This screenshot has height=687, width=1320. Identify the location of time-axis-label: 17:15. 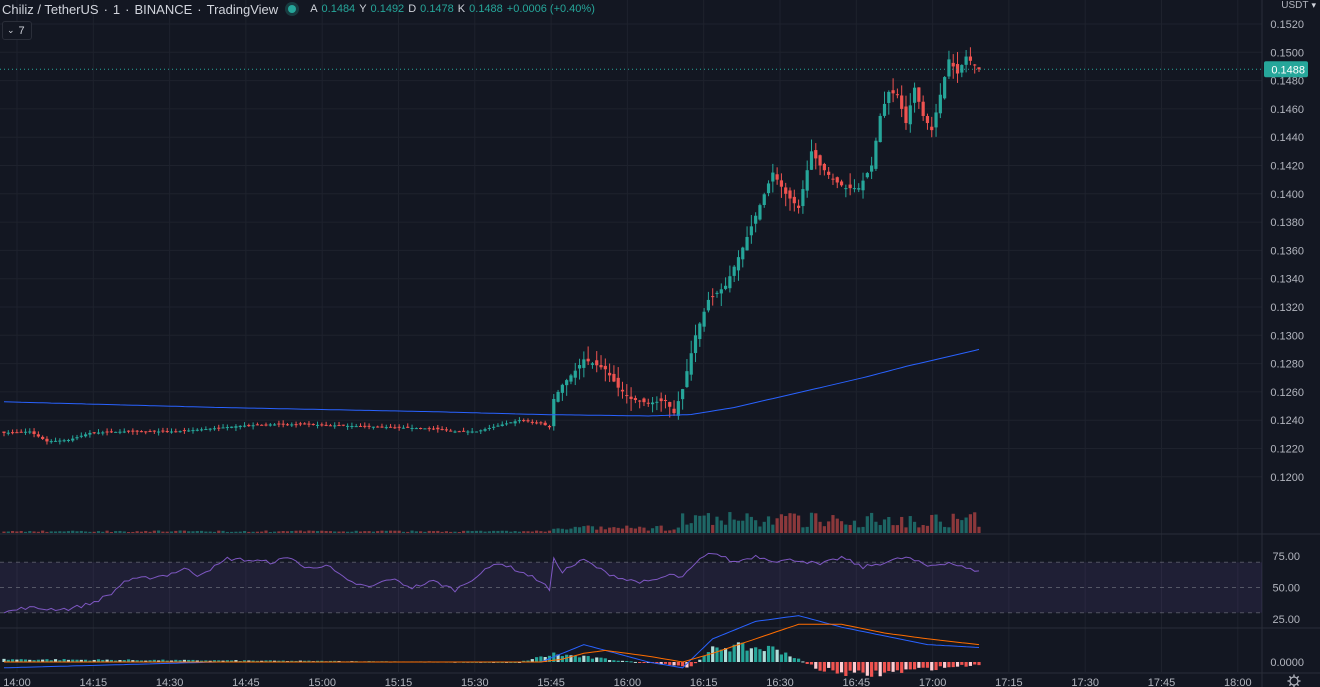
(1009, 682).